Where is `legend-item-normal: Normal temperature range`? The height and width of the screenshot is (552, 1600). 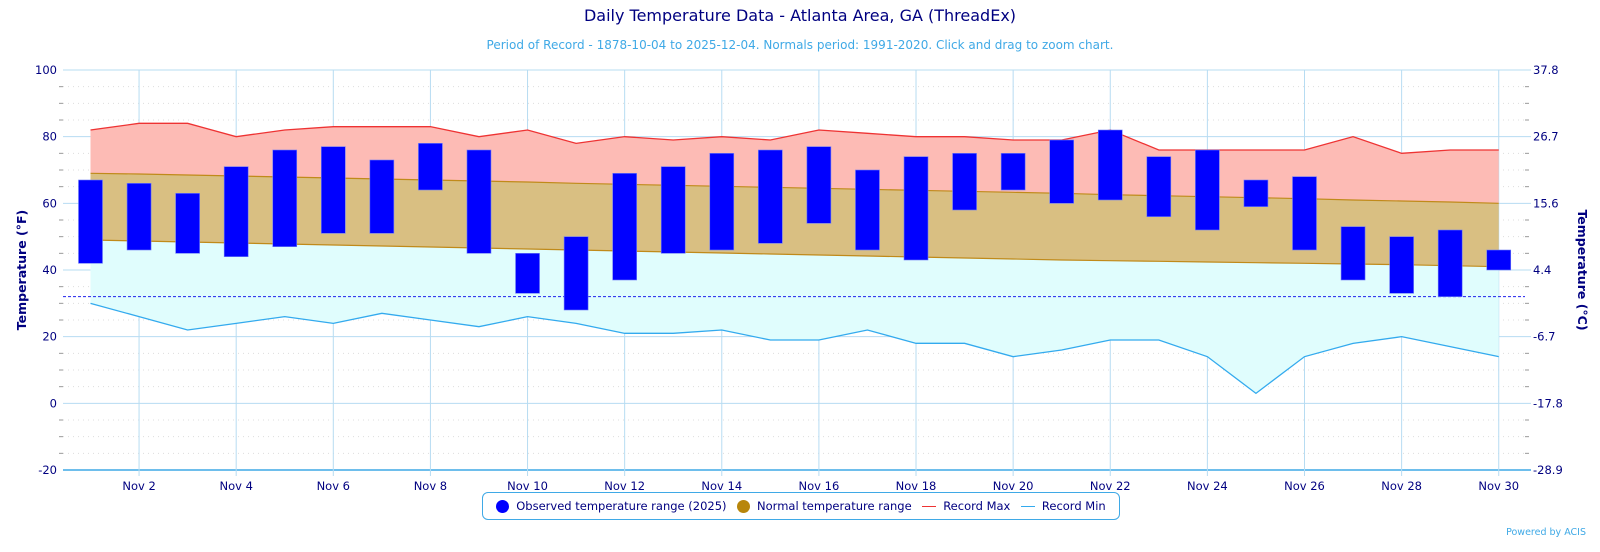 legend-item-normal: Normal temperature range is located at coordinates (824, 506).